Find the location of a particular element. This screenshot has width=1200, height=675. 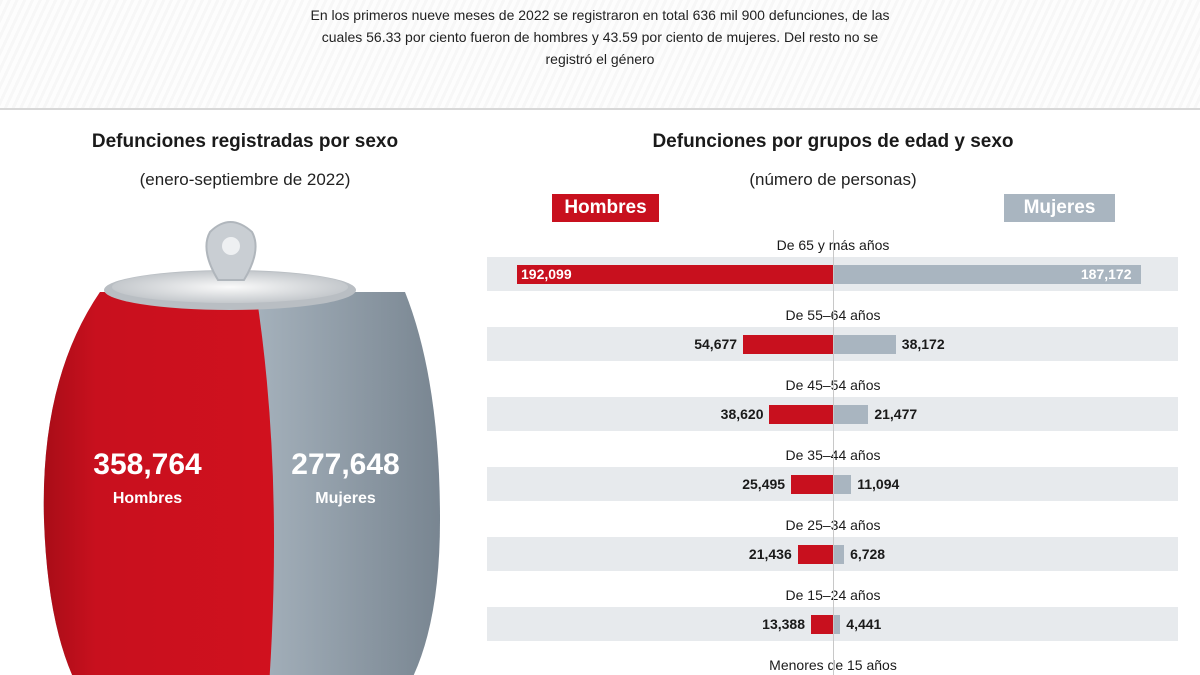

hombres-label: Hombres is located at coordinates (147, 498).